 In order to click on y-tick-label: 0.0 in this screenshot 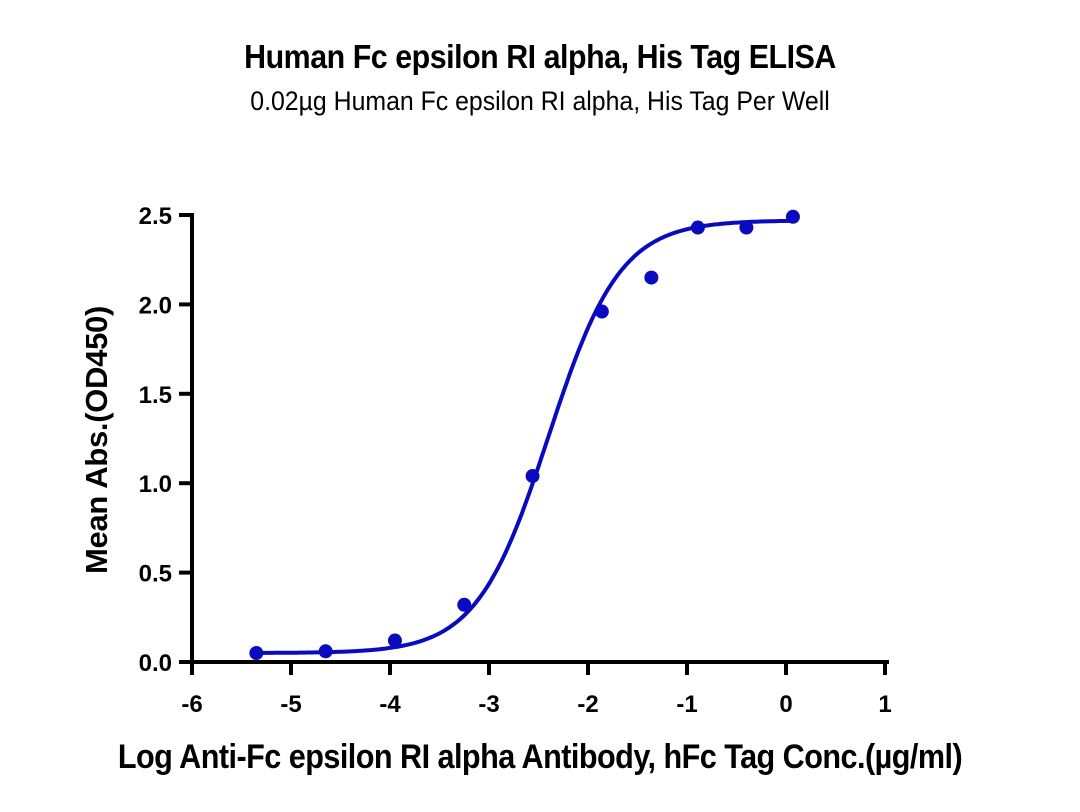, I will do `click(155, 663)`.